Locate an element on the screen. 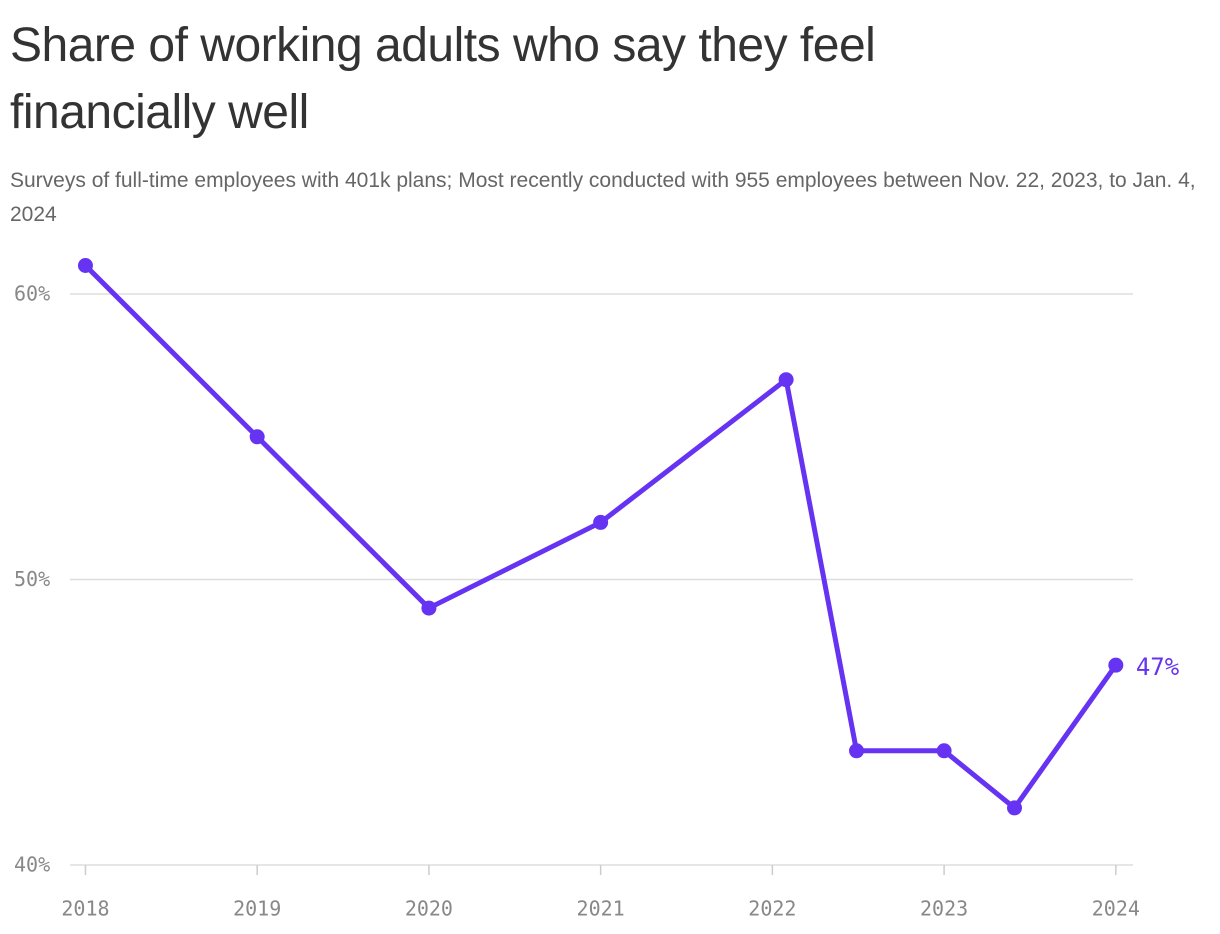  y-tick-label: 60% is located at coordinates (32, 294).